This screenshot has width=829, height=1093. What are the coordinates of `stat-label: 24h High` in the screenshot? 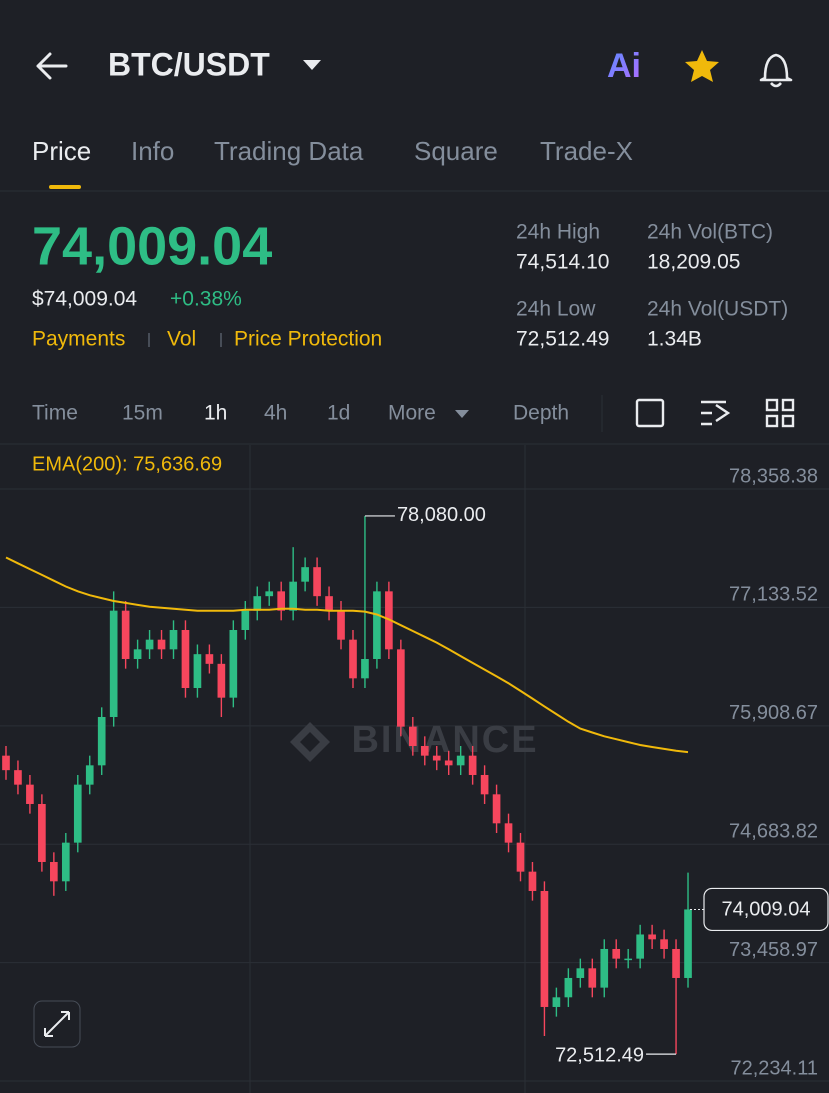 It's located at (558, 232).